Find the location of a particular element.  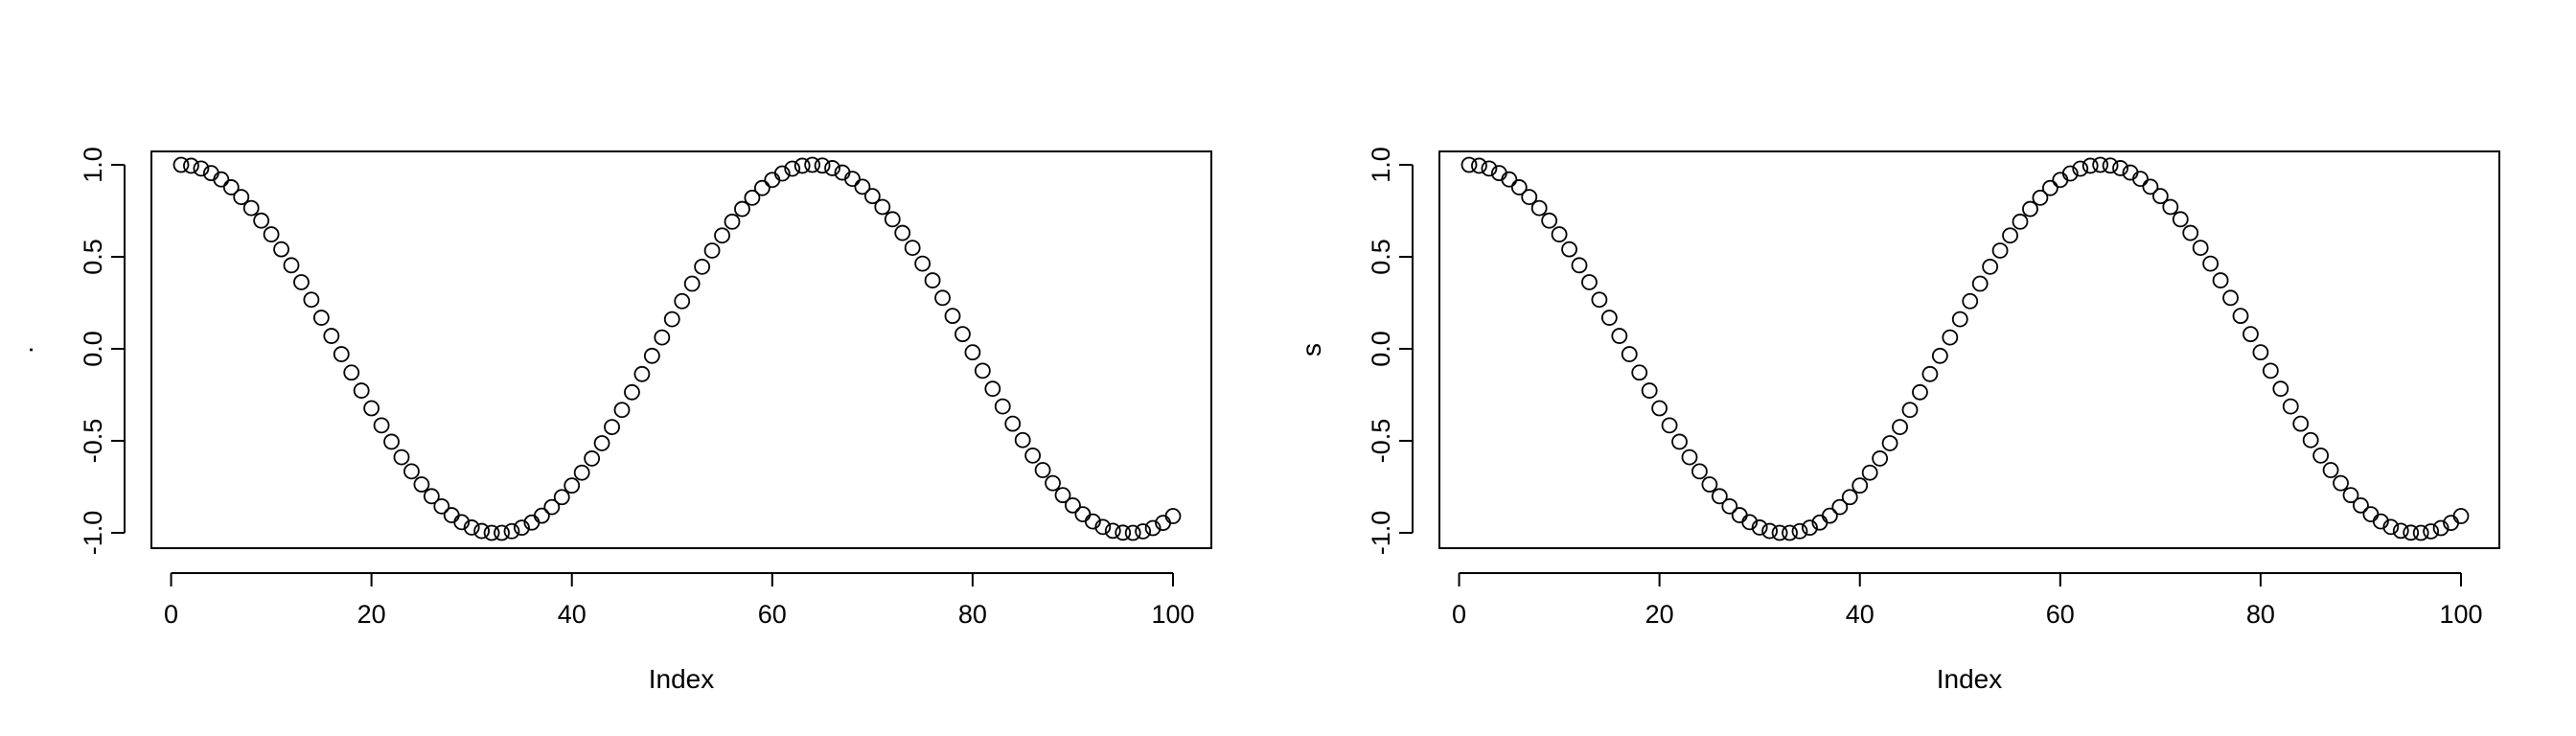

left-y-axis-label: . is located at coordinates (23, 350).